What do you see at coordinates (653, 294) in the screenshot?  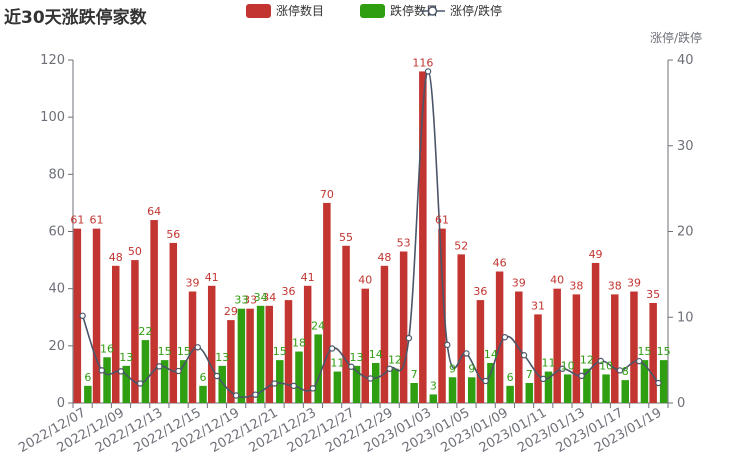 I see `data-label-limit-up: 35` at bounding box center [653, 294].